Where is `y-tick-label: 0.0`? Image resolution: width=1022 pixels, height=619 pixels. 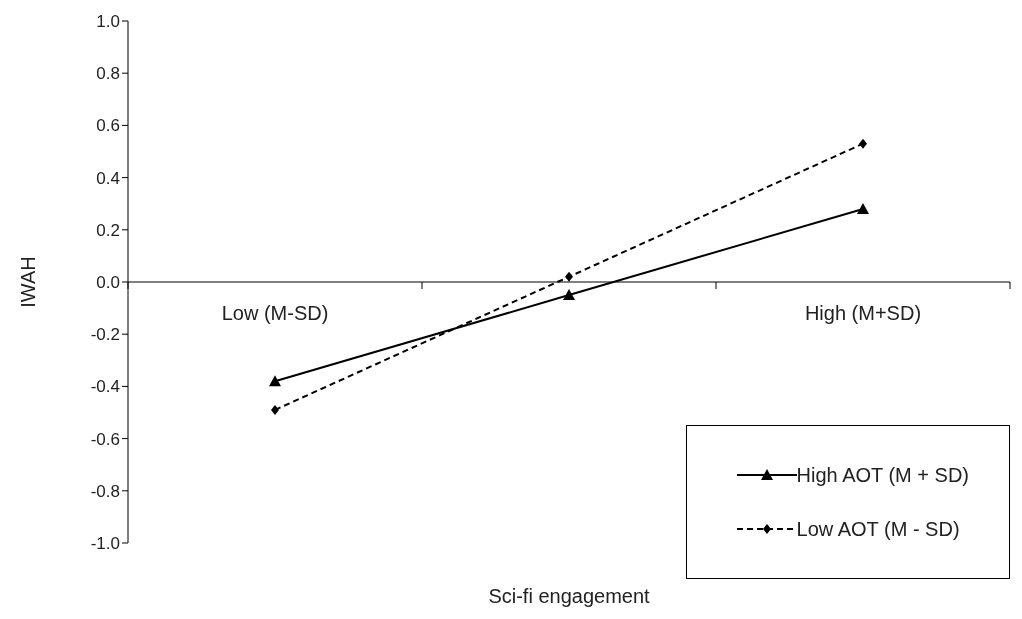
y-tick-label: 0.0 is located at coordinates (108, 283).